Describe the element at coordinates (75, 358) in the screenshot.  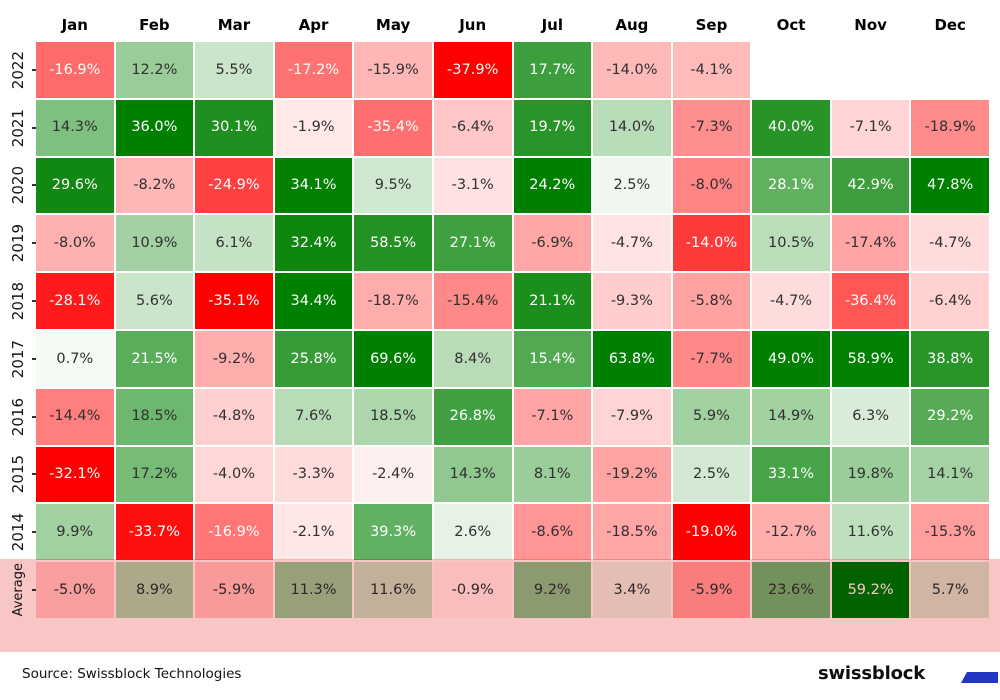
I see `cell-2017-jan: 0.7%` at that location.